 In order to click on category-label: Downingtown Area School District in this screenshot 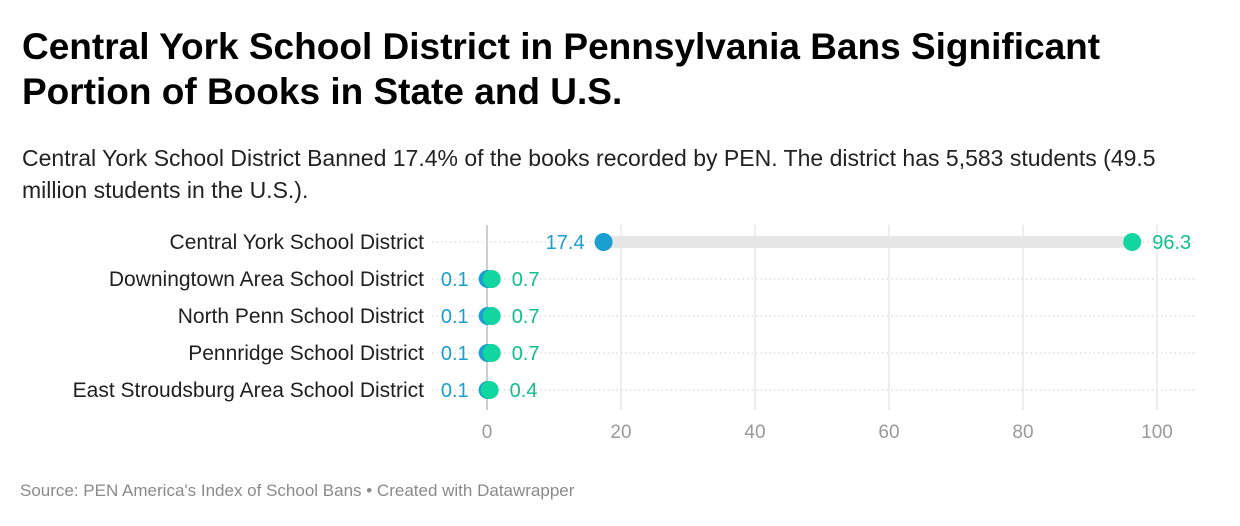, I will do `click(266, 279)`.